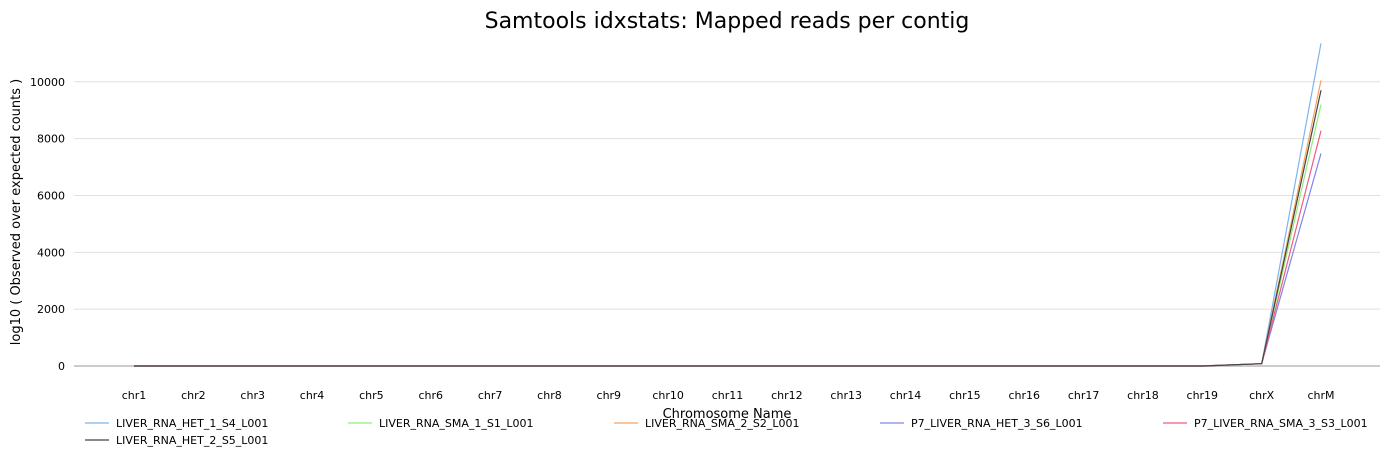 The width and height of the screenshot is (1389, 464). I want to click on x-tick-label: chr10, so click(668, 395).